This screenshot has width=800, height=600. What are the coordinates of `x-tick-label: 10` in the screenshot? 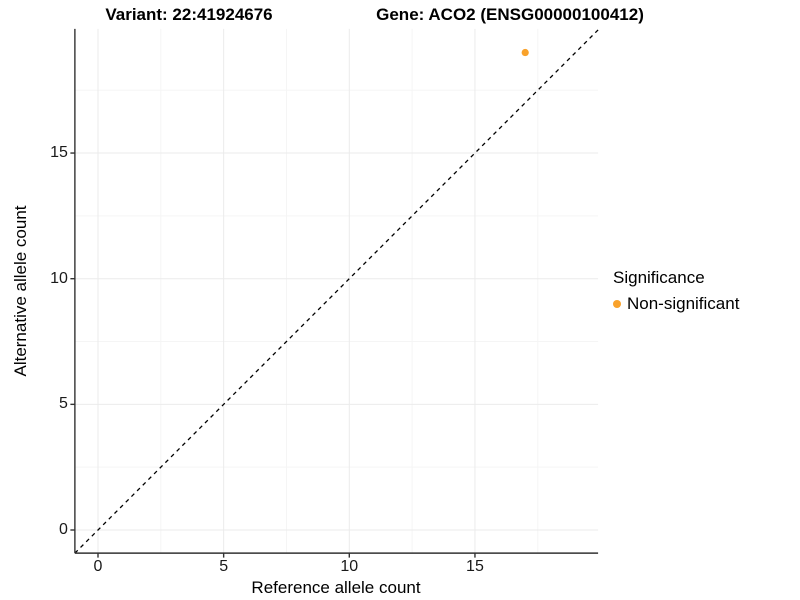 It's located at (349, 566).